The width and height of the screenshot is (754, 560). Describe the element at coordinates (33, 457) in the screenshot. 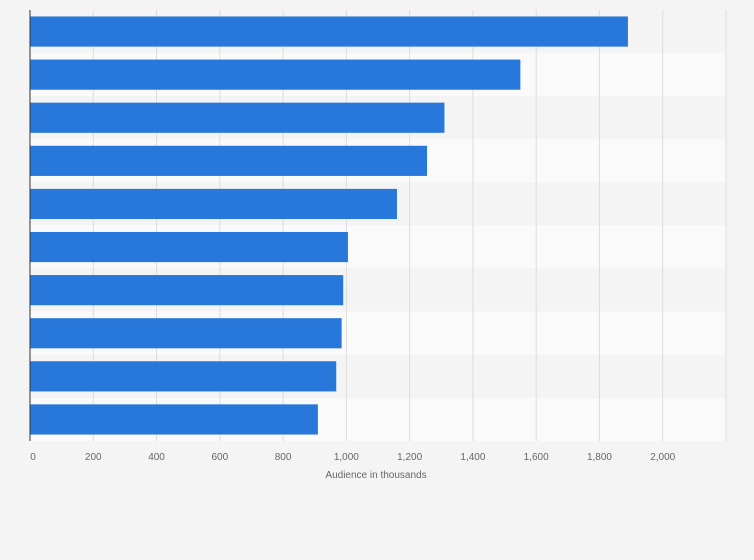

I see `x-tick-label: 0` at that location.